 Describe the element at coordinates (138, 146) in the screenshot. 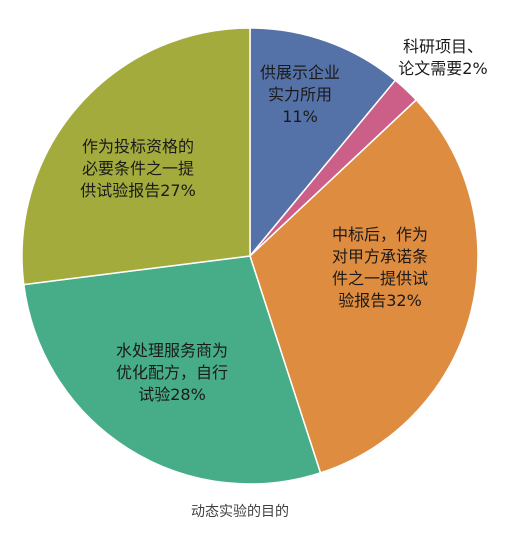

I see `slice-label-line: 作为投标资格的` at that location.